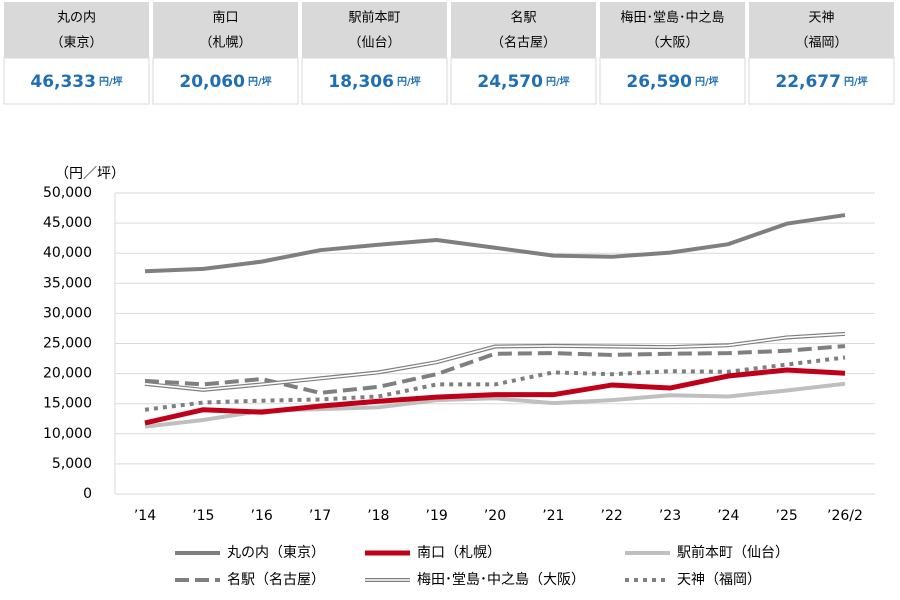 Image resolution: width=900 pixels, height=600 pixels. Describe the element at coordinates (437, 516) in the screenshot. I see `x-tick-label: ’19` at that location.